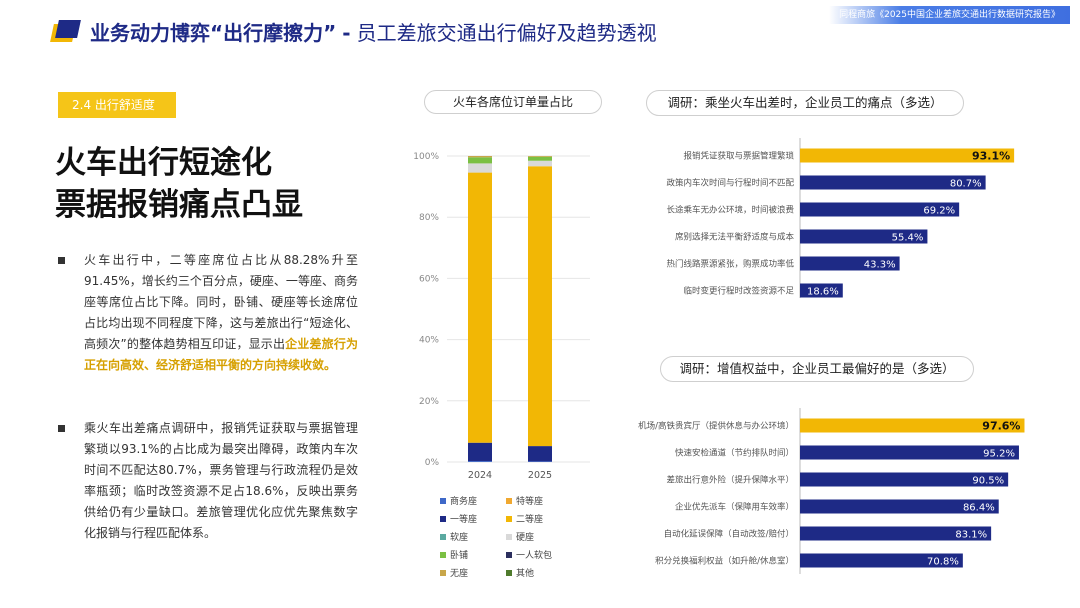 This screenshot has width=1080, height=608. Describe the element at coordinates (971, 535) in the screenshot. I see `value-label: 83.1%` at that location.